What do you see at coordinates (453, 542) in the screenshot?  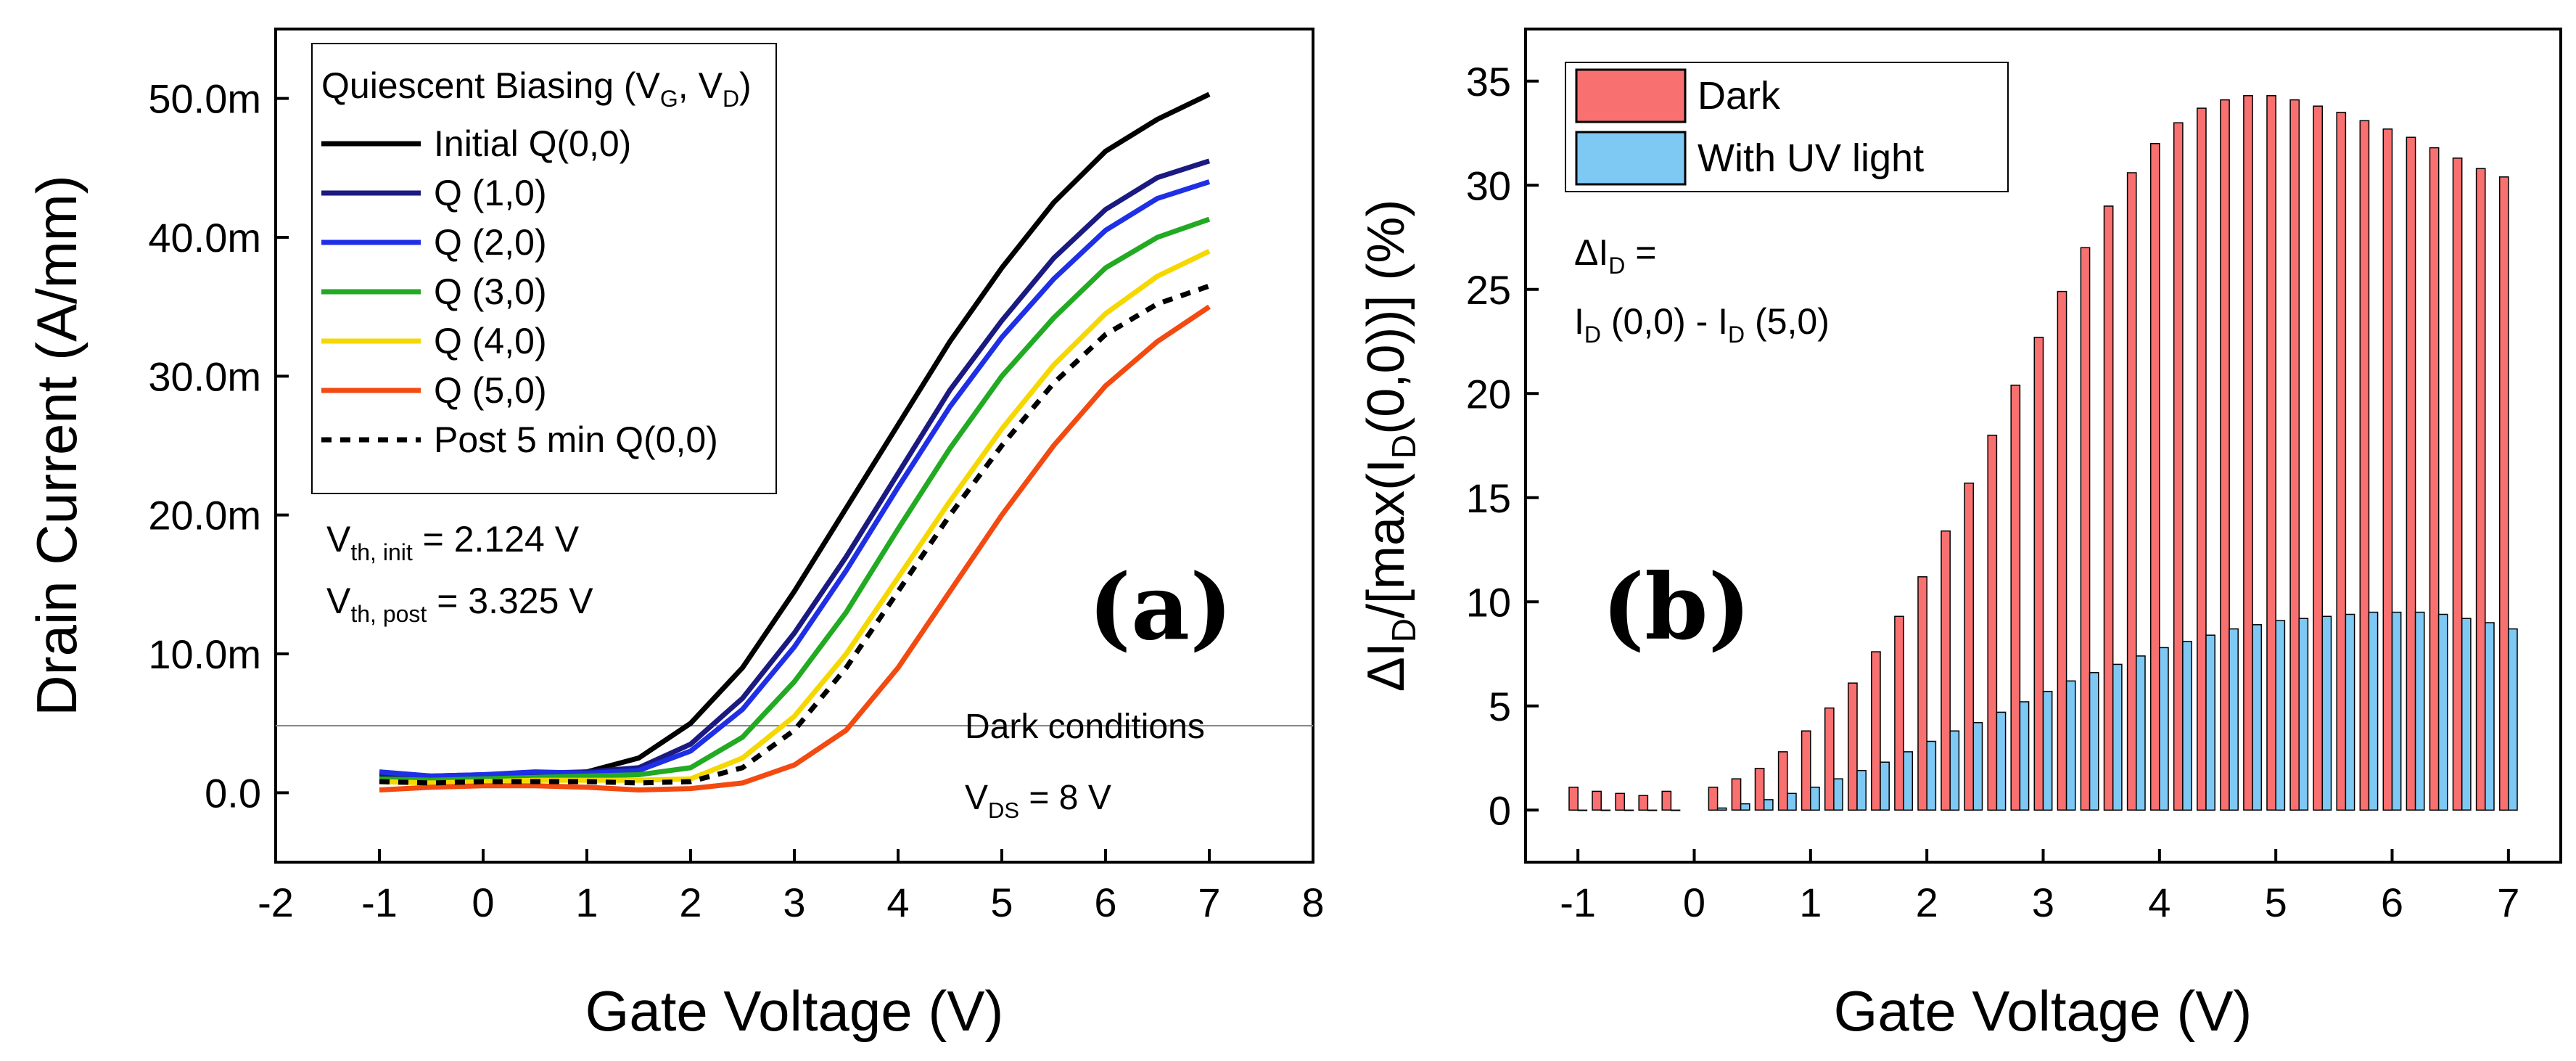 I see `vth-init-annotation: Vth, init = 2.124 V` at bounding box center [453, 542].